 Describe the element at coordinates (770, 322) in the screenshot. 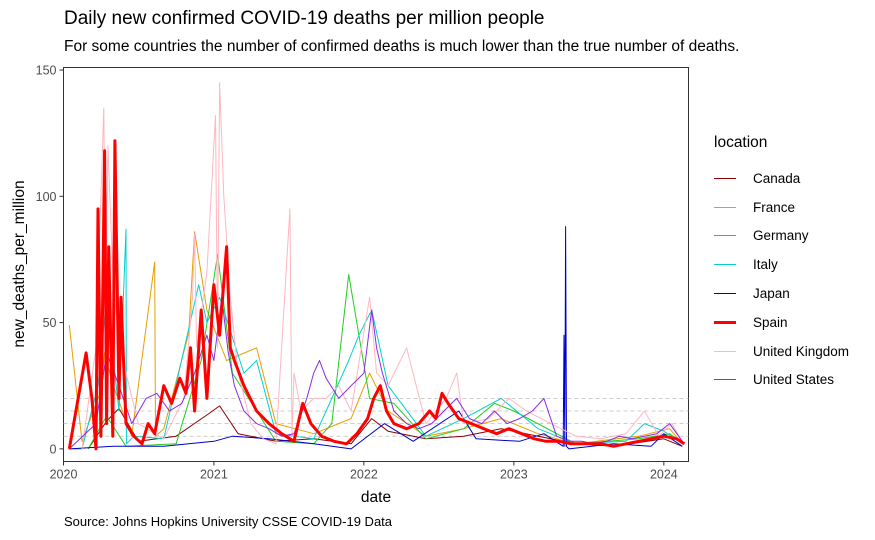

I see `legend-label: Spain` at that location.